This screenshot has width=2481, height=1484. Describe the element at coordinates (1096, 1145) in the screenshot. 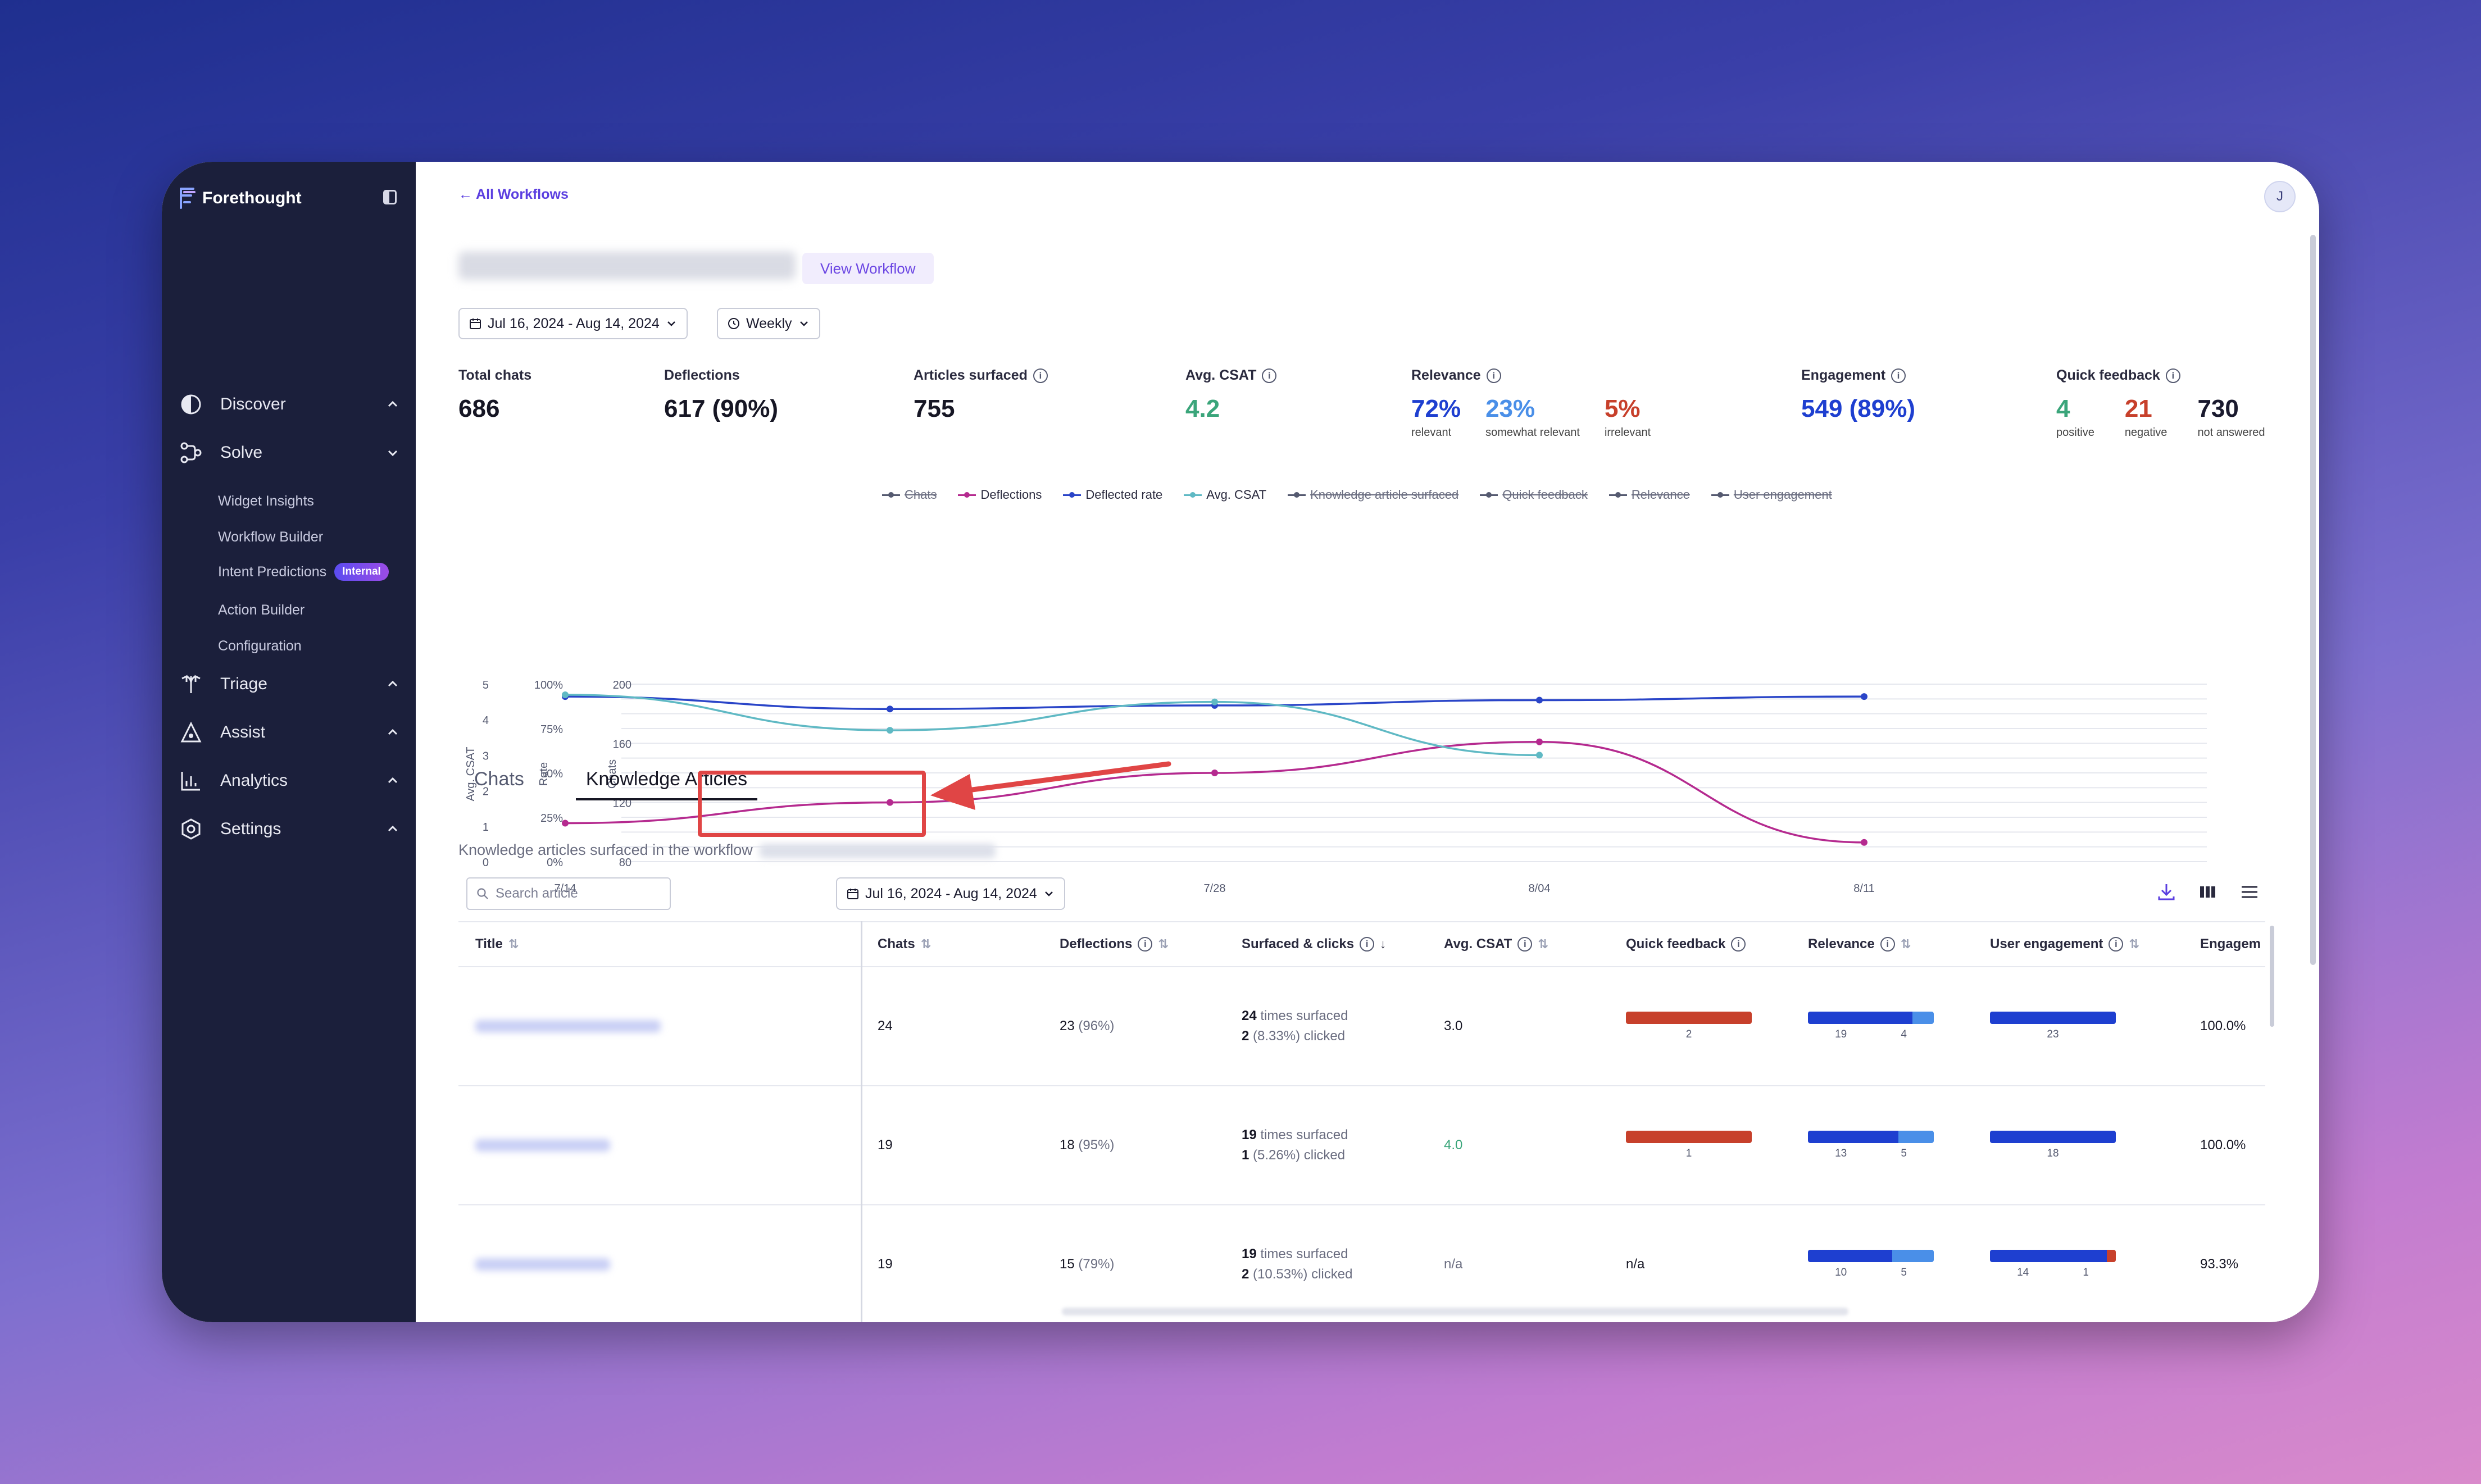

I see `deflections-pct: (95%)` at that location.